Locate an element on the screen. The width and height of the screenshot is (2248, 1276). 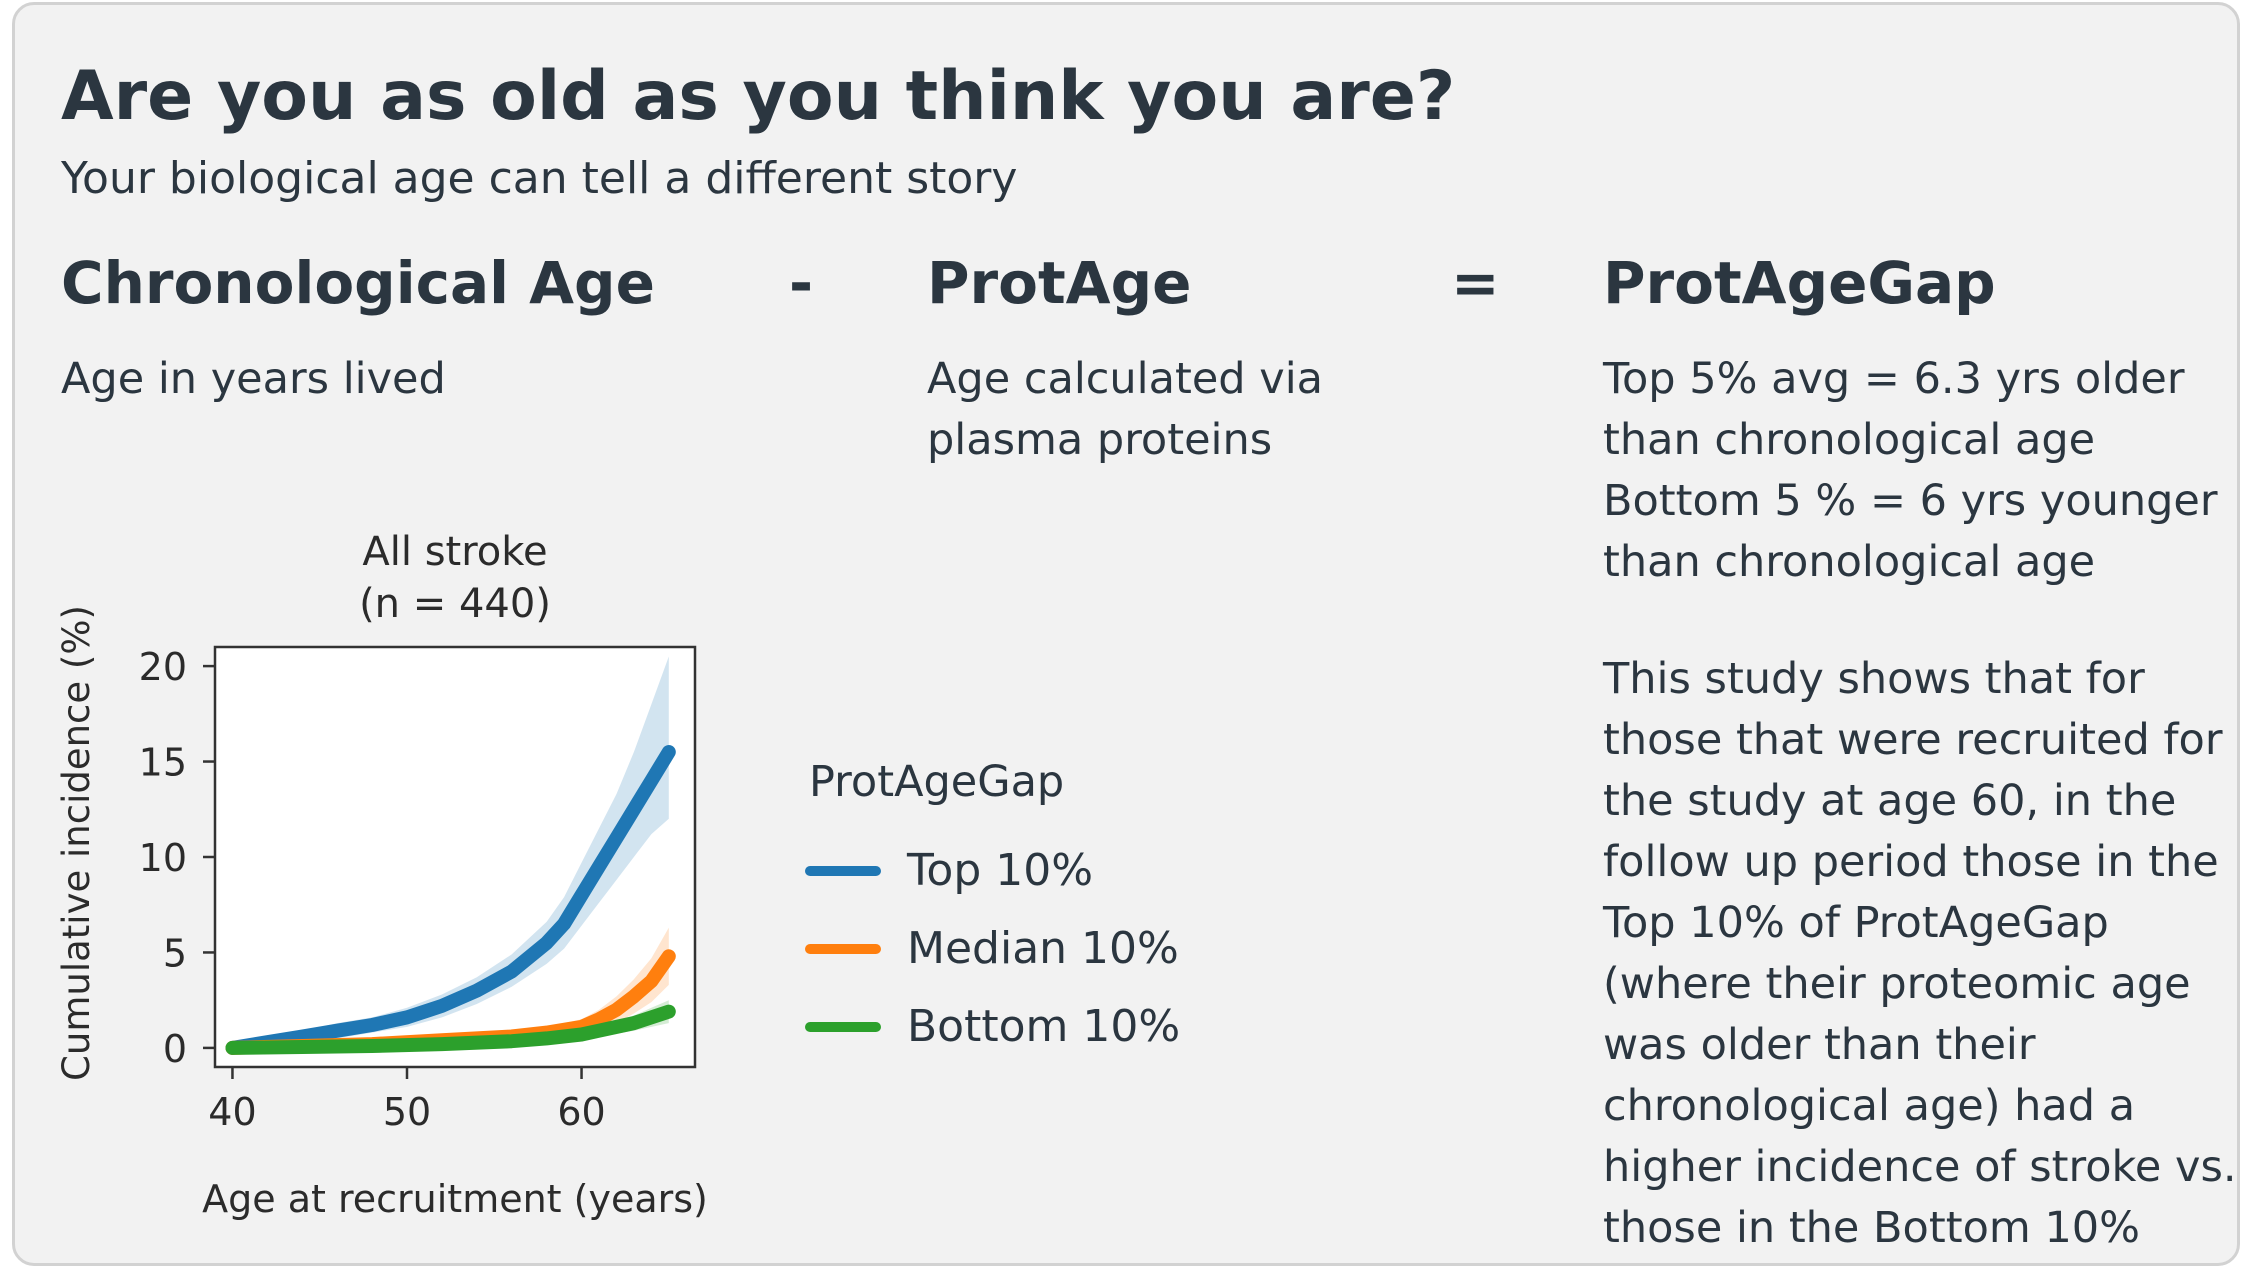
legend-item-median: Median 10% is located at coordinates (992, 948).